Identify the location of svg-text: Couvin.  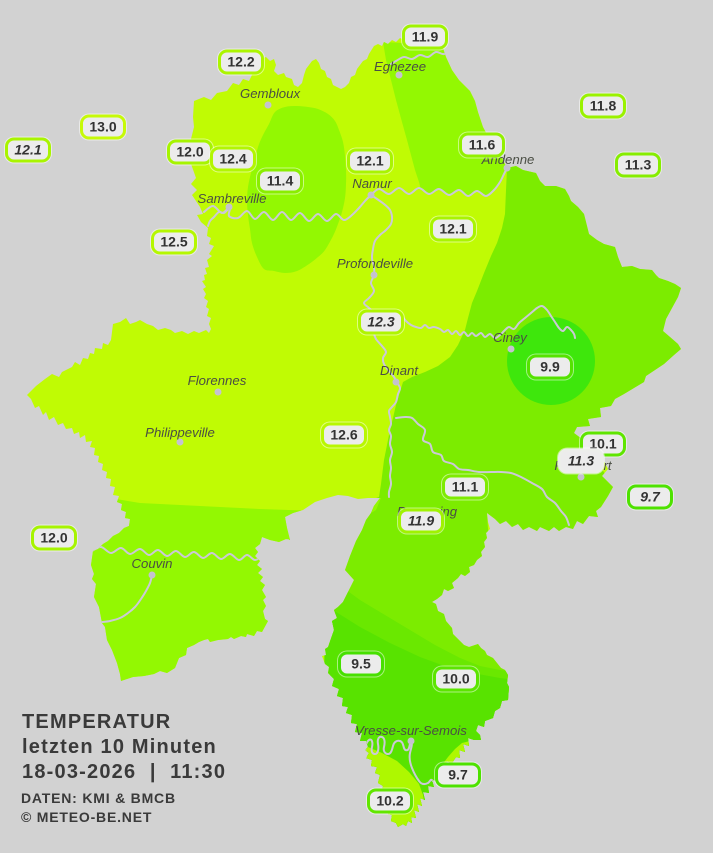
(151, 563).